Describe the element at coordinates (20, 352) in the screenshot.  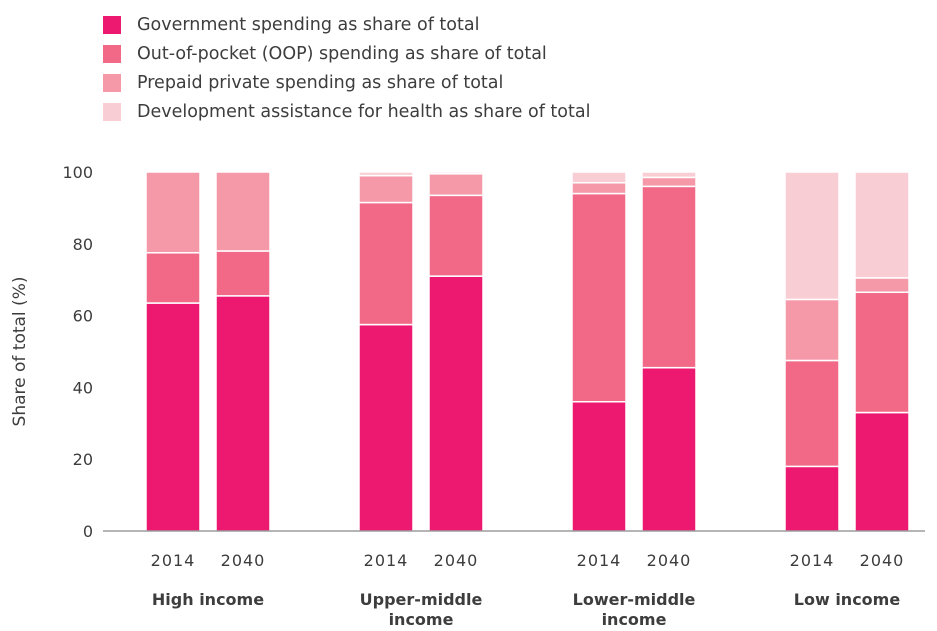
I see `y-axis-title: Share of total (%)` at that location.